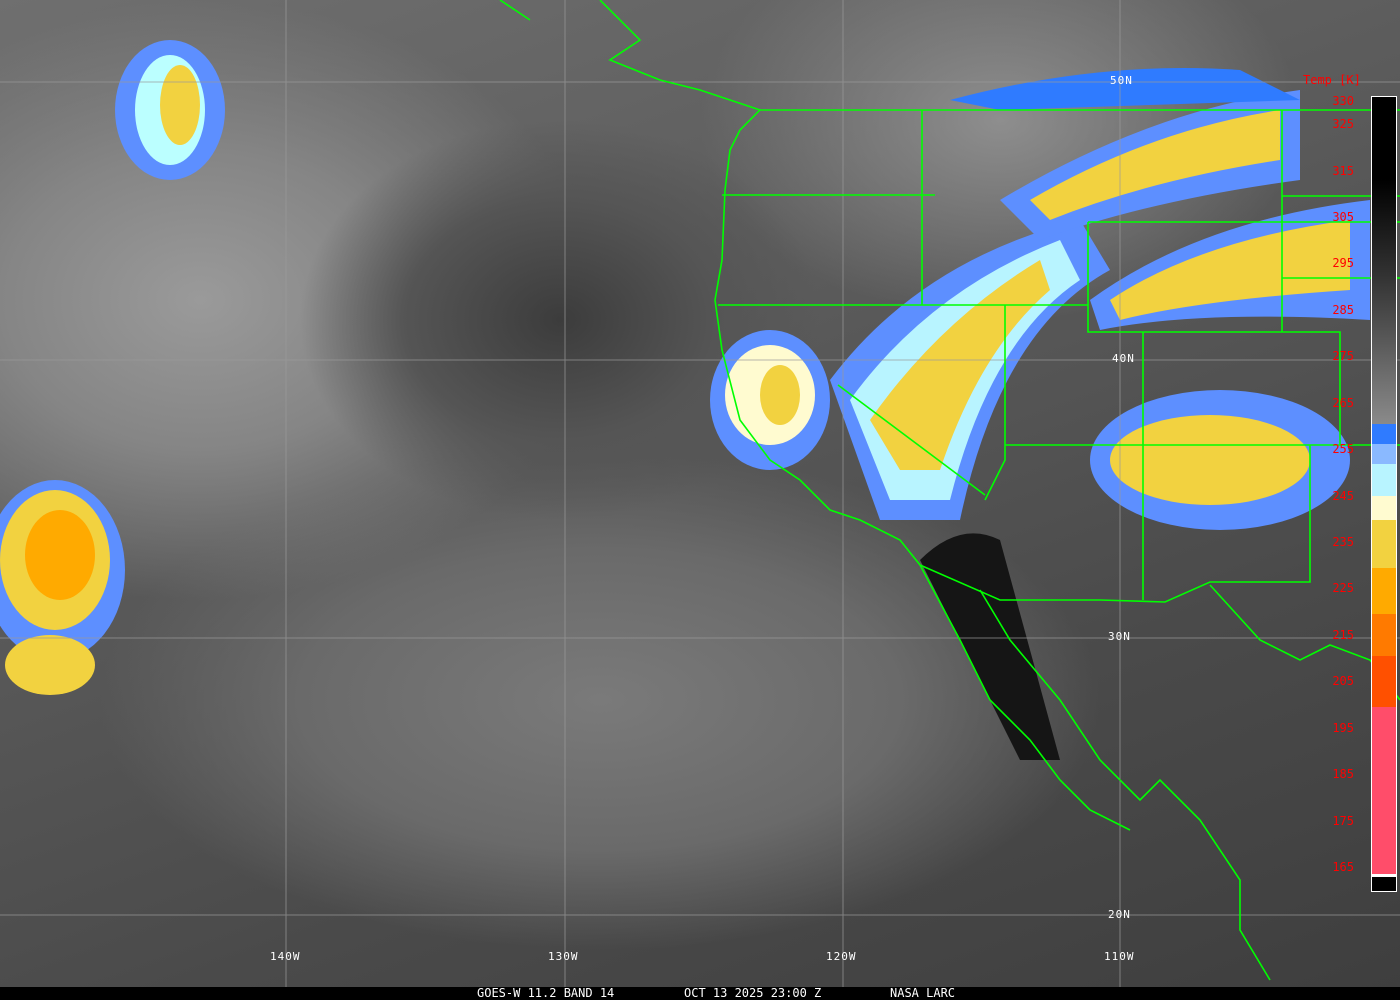 Image resolution: width=1400 pixels, height=1000 pixels. What do you see at coordinates (1384, 591) in the screenshot?
I see `colorbar-orange-segment` at bounding box center [1384, 591].